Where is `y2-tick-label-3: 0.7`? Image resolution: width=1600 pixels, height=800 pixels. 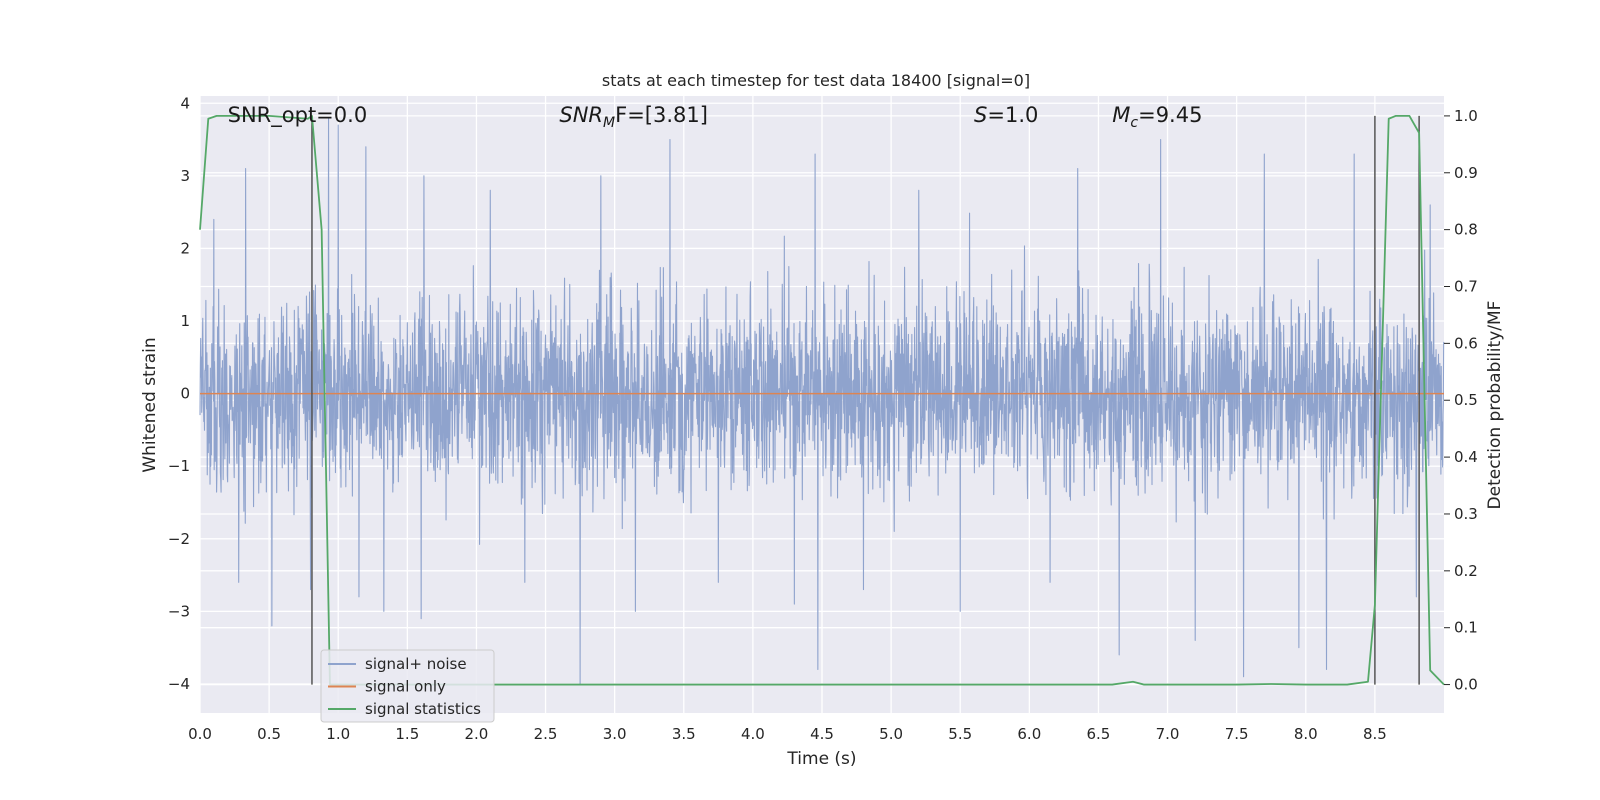
y2-tick-label-3: 0.7 is located at coordinates (1466, 287).